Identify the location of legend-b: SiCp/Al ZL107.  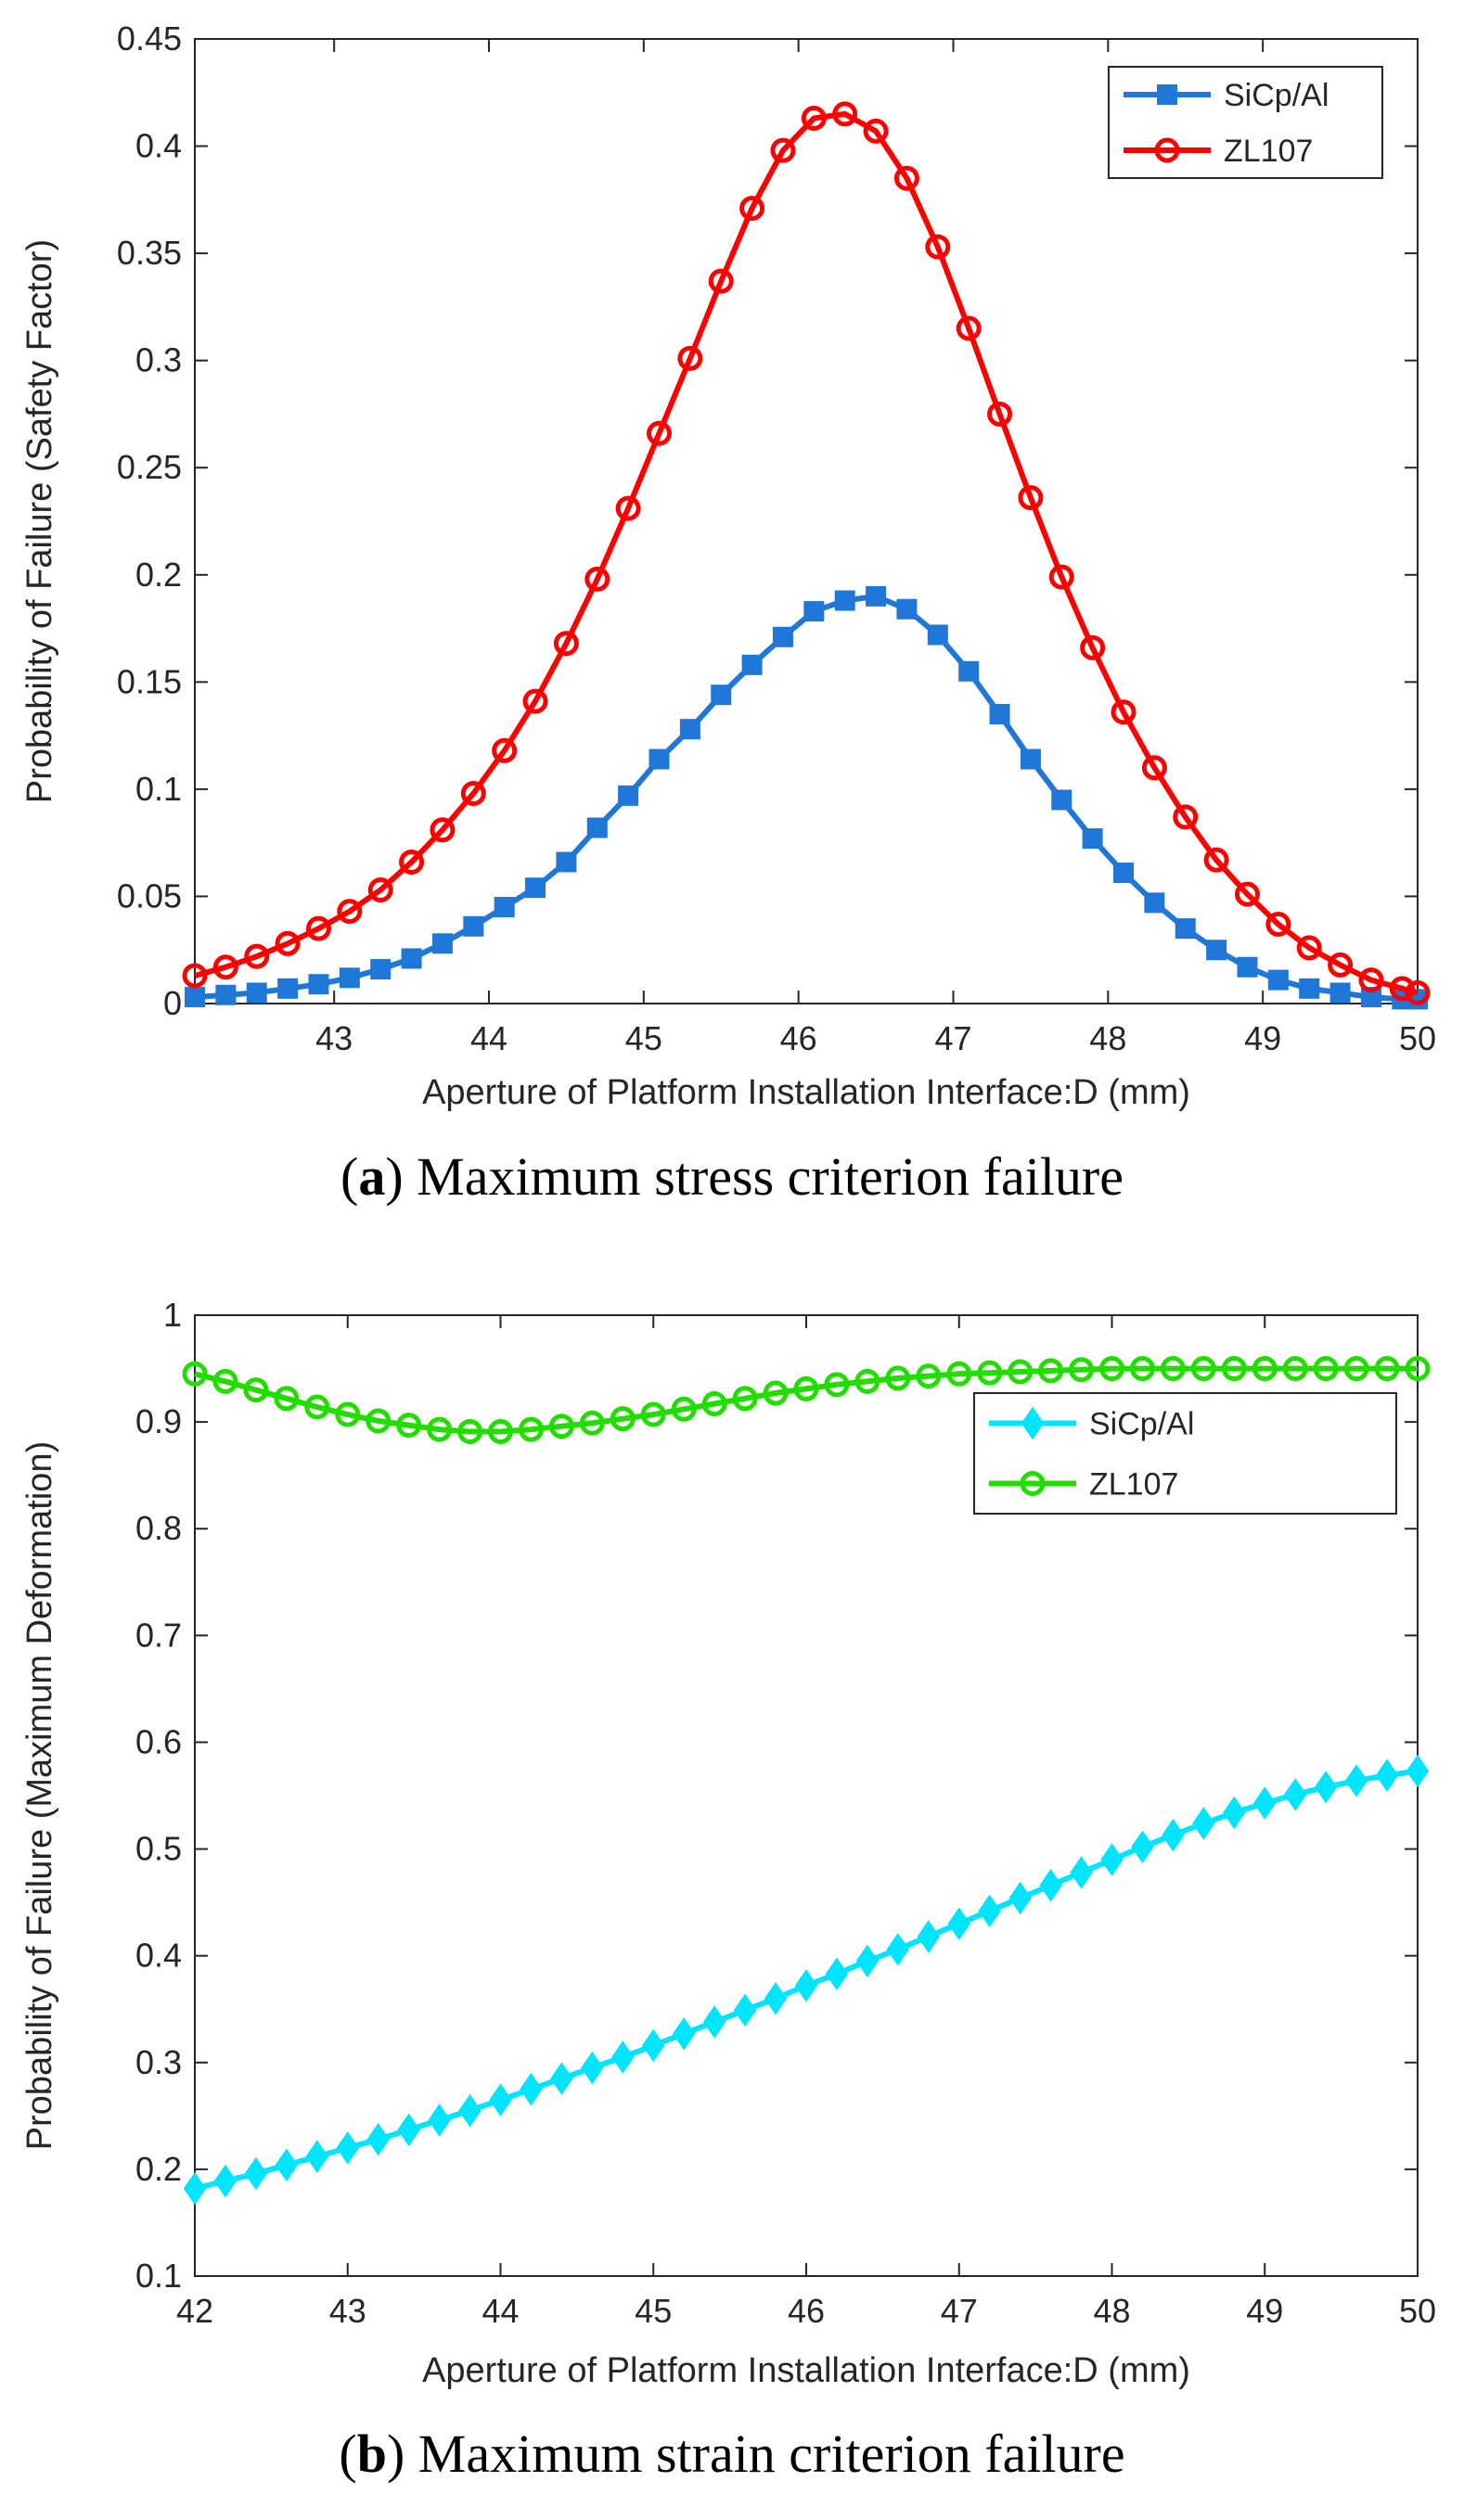
(1185, 1453).